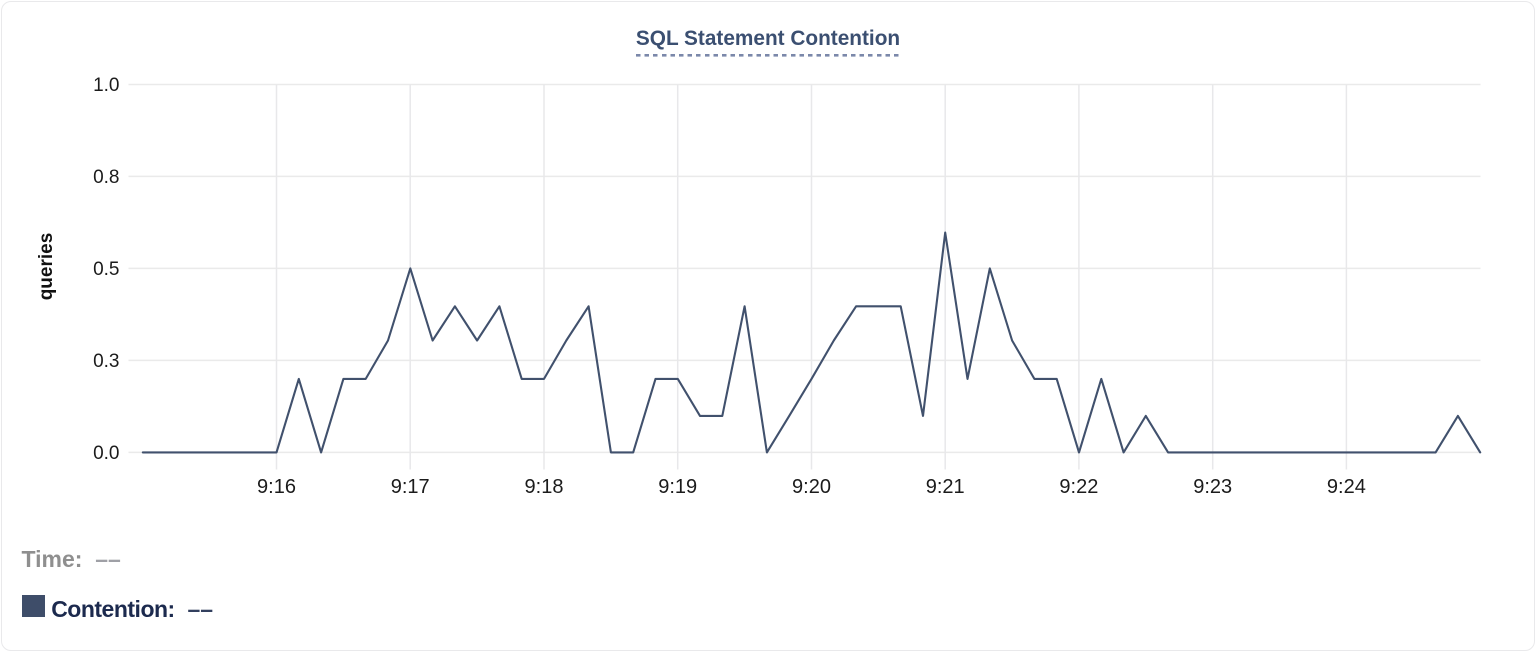 This screenshot has width=1536, height=652. What do you see at coordinates (276, 487) in the screenshot?
I see `svg-text: 9:16` at bounding box center [276, 487].